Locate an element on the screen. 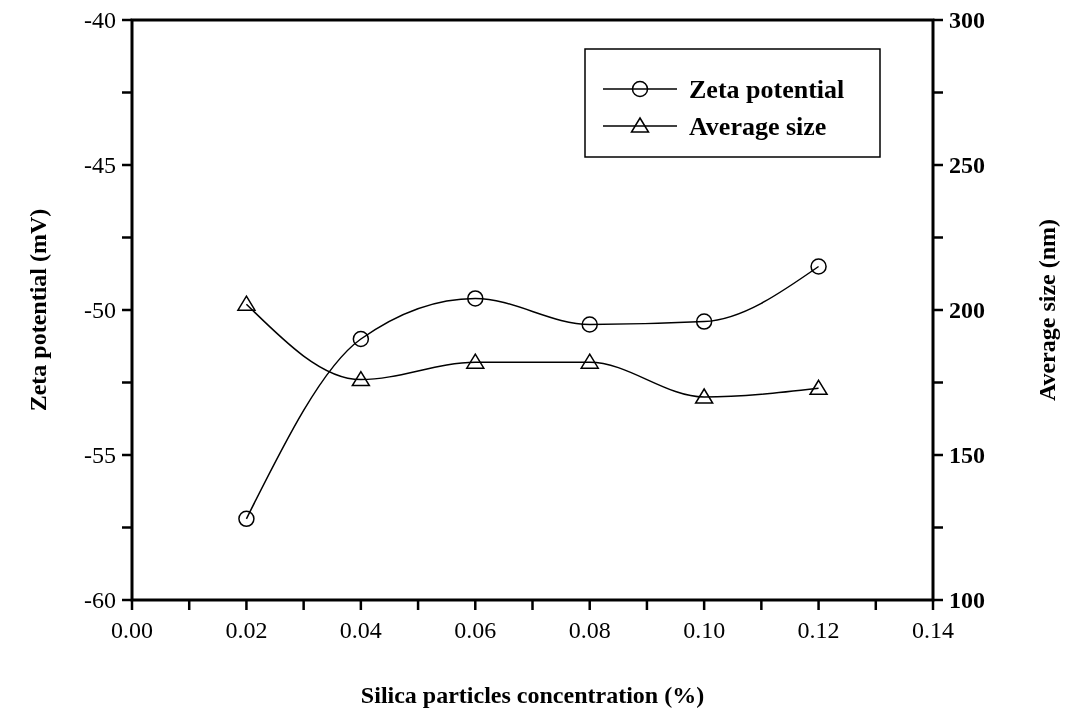 The image size is (1065, 719). y2-tick-label: 150 is located at coordinates (967, 455).